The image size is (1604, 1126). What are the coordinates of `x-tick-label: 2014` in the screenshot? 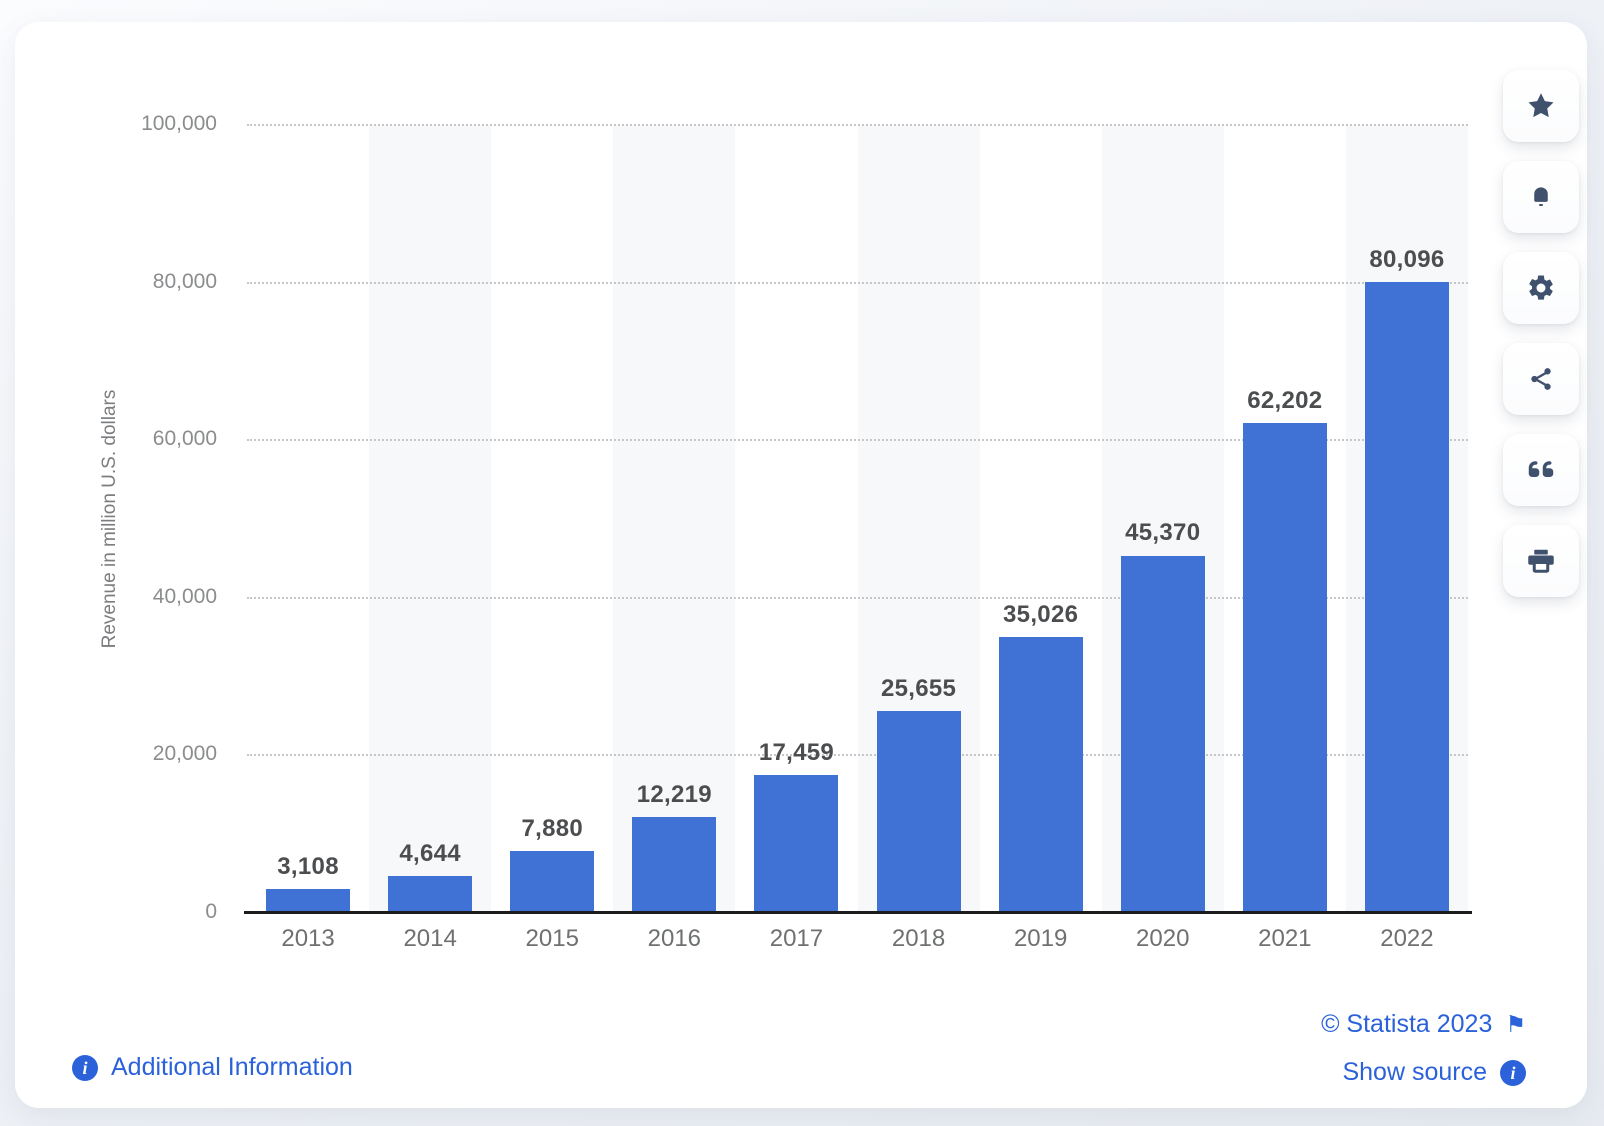 It's located at (430, 938).